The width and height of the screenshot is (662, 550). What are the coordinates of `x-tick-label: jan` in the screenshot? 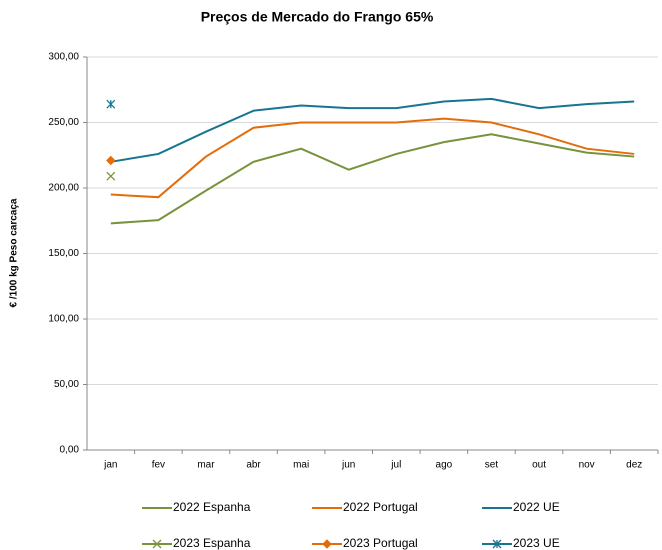 It's located at (110, 465).